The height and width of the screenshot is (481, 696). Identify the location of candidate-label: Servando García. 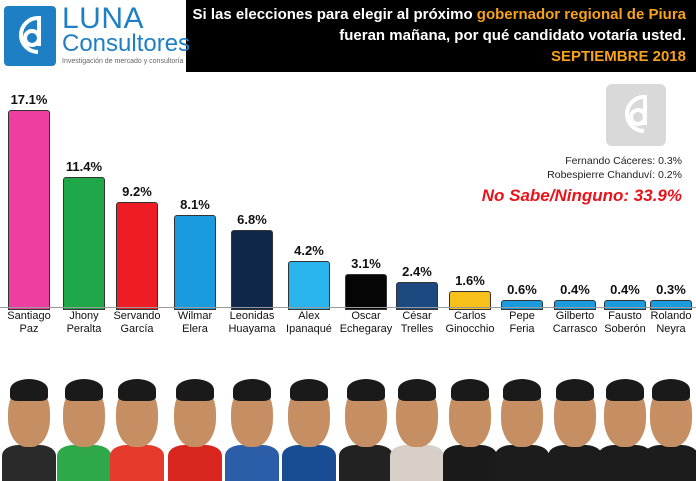
(137, 322).